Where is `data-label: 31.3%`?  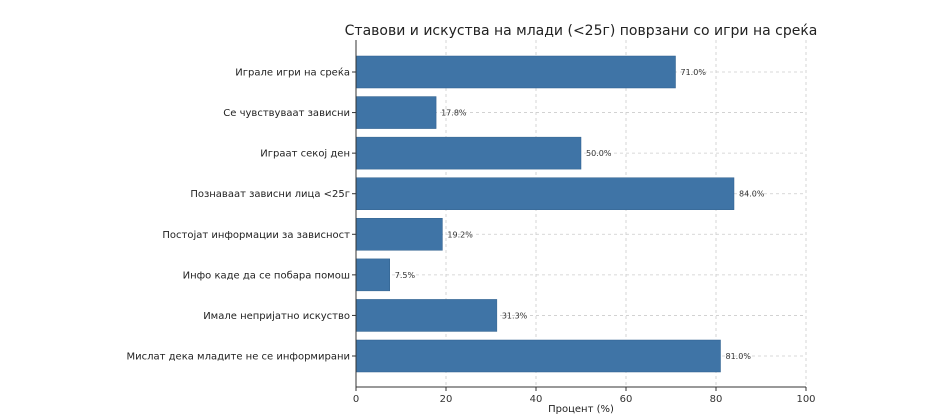
data-label: 31.3% is located at coordinates (515, 315).